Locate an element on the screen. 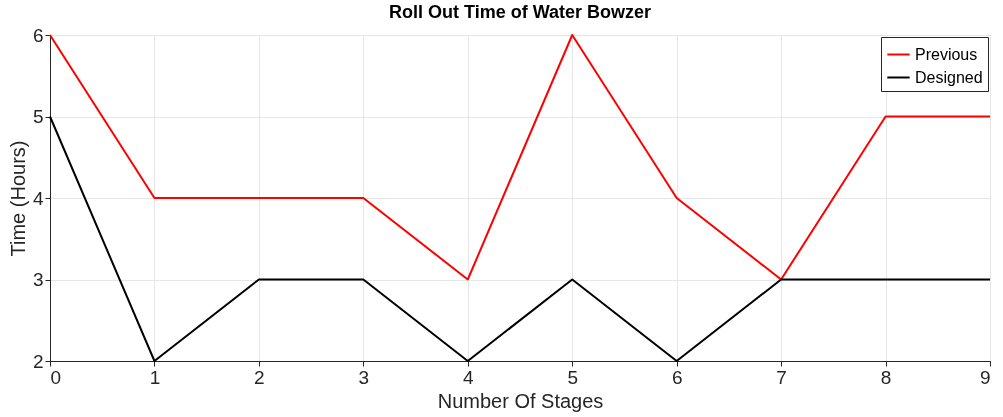 This screenshot has width=1003, height=417. x-tick-label: 1 is located at coordinates (155, 377).